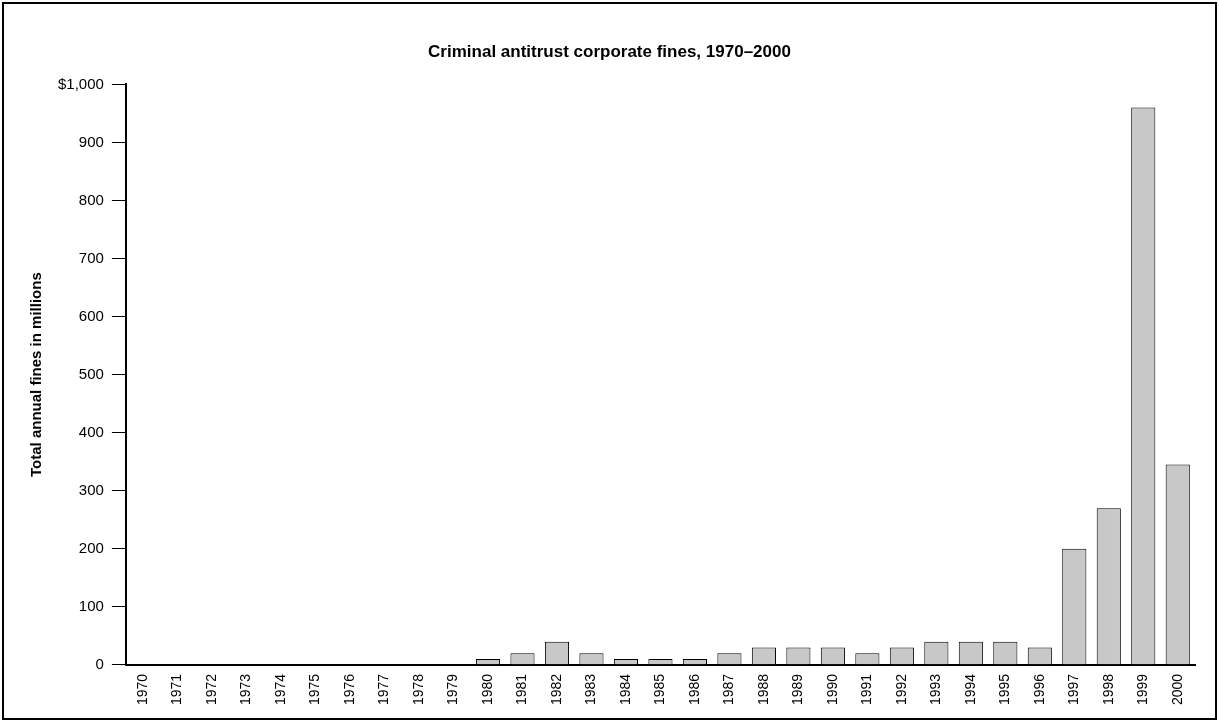 The height and width of the screenshot is (722, 1219). I want to click on x-tick-label: 1985, so click(659, 689).